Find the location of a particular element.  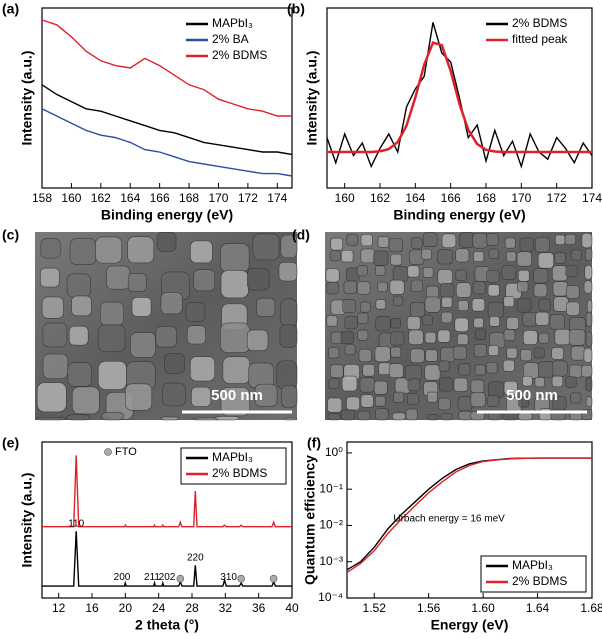

marker-key-label: FTO is located at coordinates (126, 452).